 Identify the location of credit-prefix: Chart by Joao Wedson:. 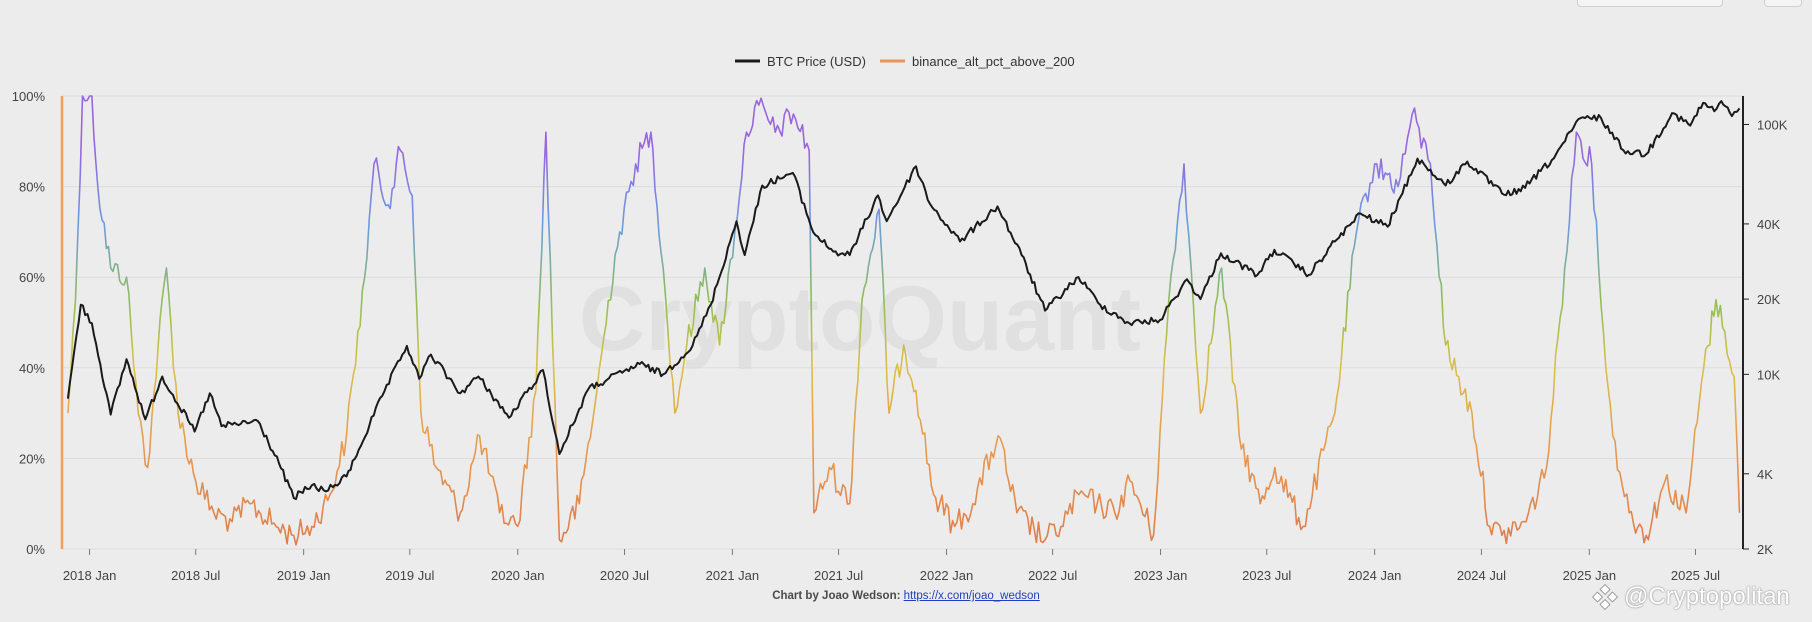
(836, 596).